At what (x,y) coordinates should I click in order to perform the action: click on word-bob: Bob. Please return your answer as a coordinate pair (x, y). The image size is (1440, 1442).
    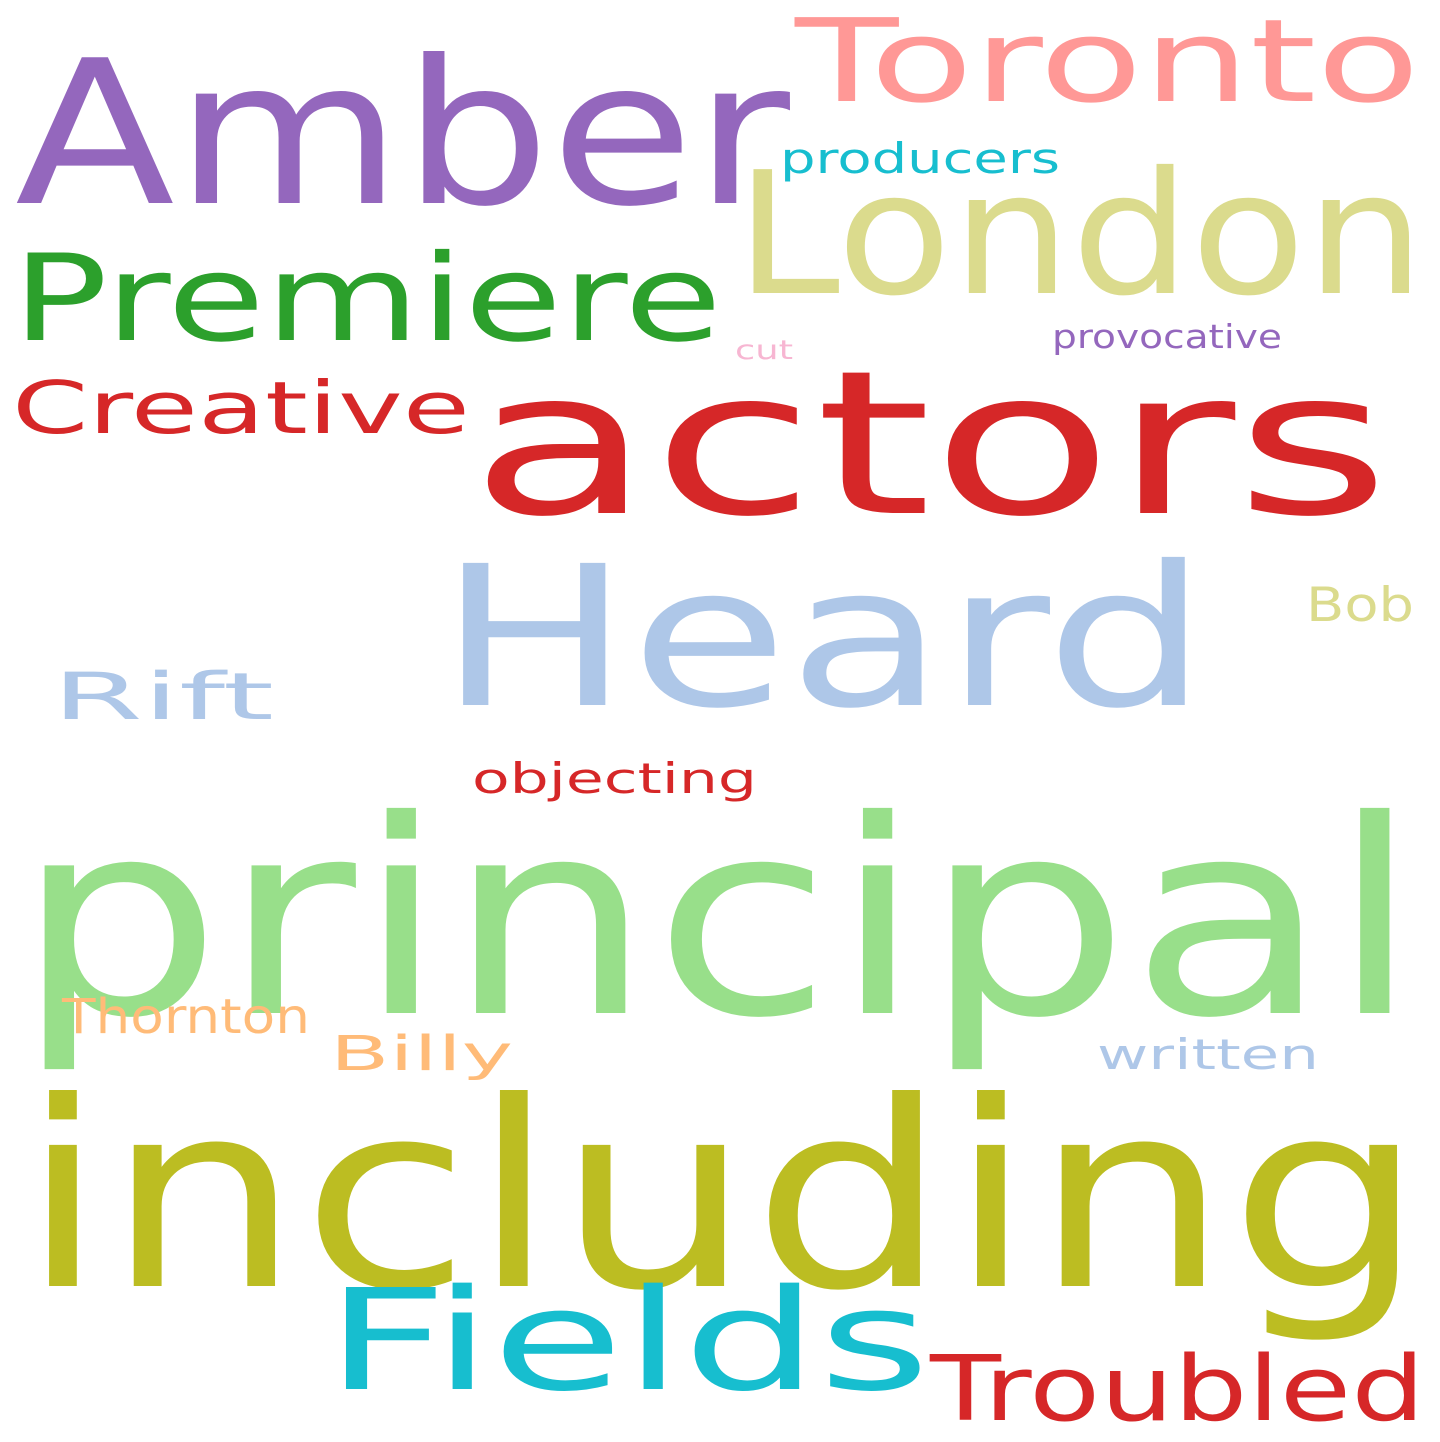
    Looking at the image, I should click on (1360, 605).